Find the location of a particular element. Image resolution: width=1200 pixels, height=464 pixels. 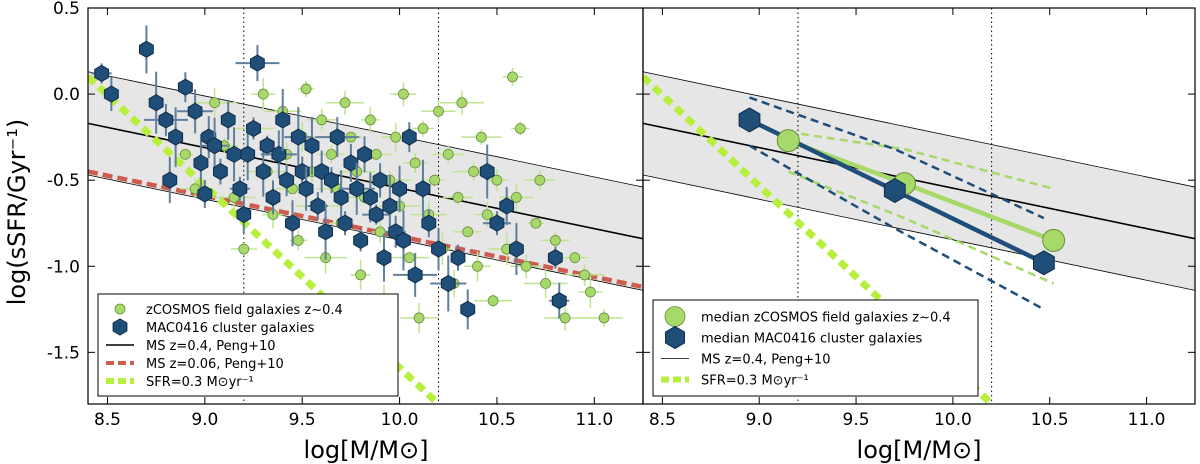

legend-label: MAC0416 cluster galaxies is located at coordinates (230, 328).